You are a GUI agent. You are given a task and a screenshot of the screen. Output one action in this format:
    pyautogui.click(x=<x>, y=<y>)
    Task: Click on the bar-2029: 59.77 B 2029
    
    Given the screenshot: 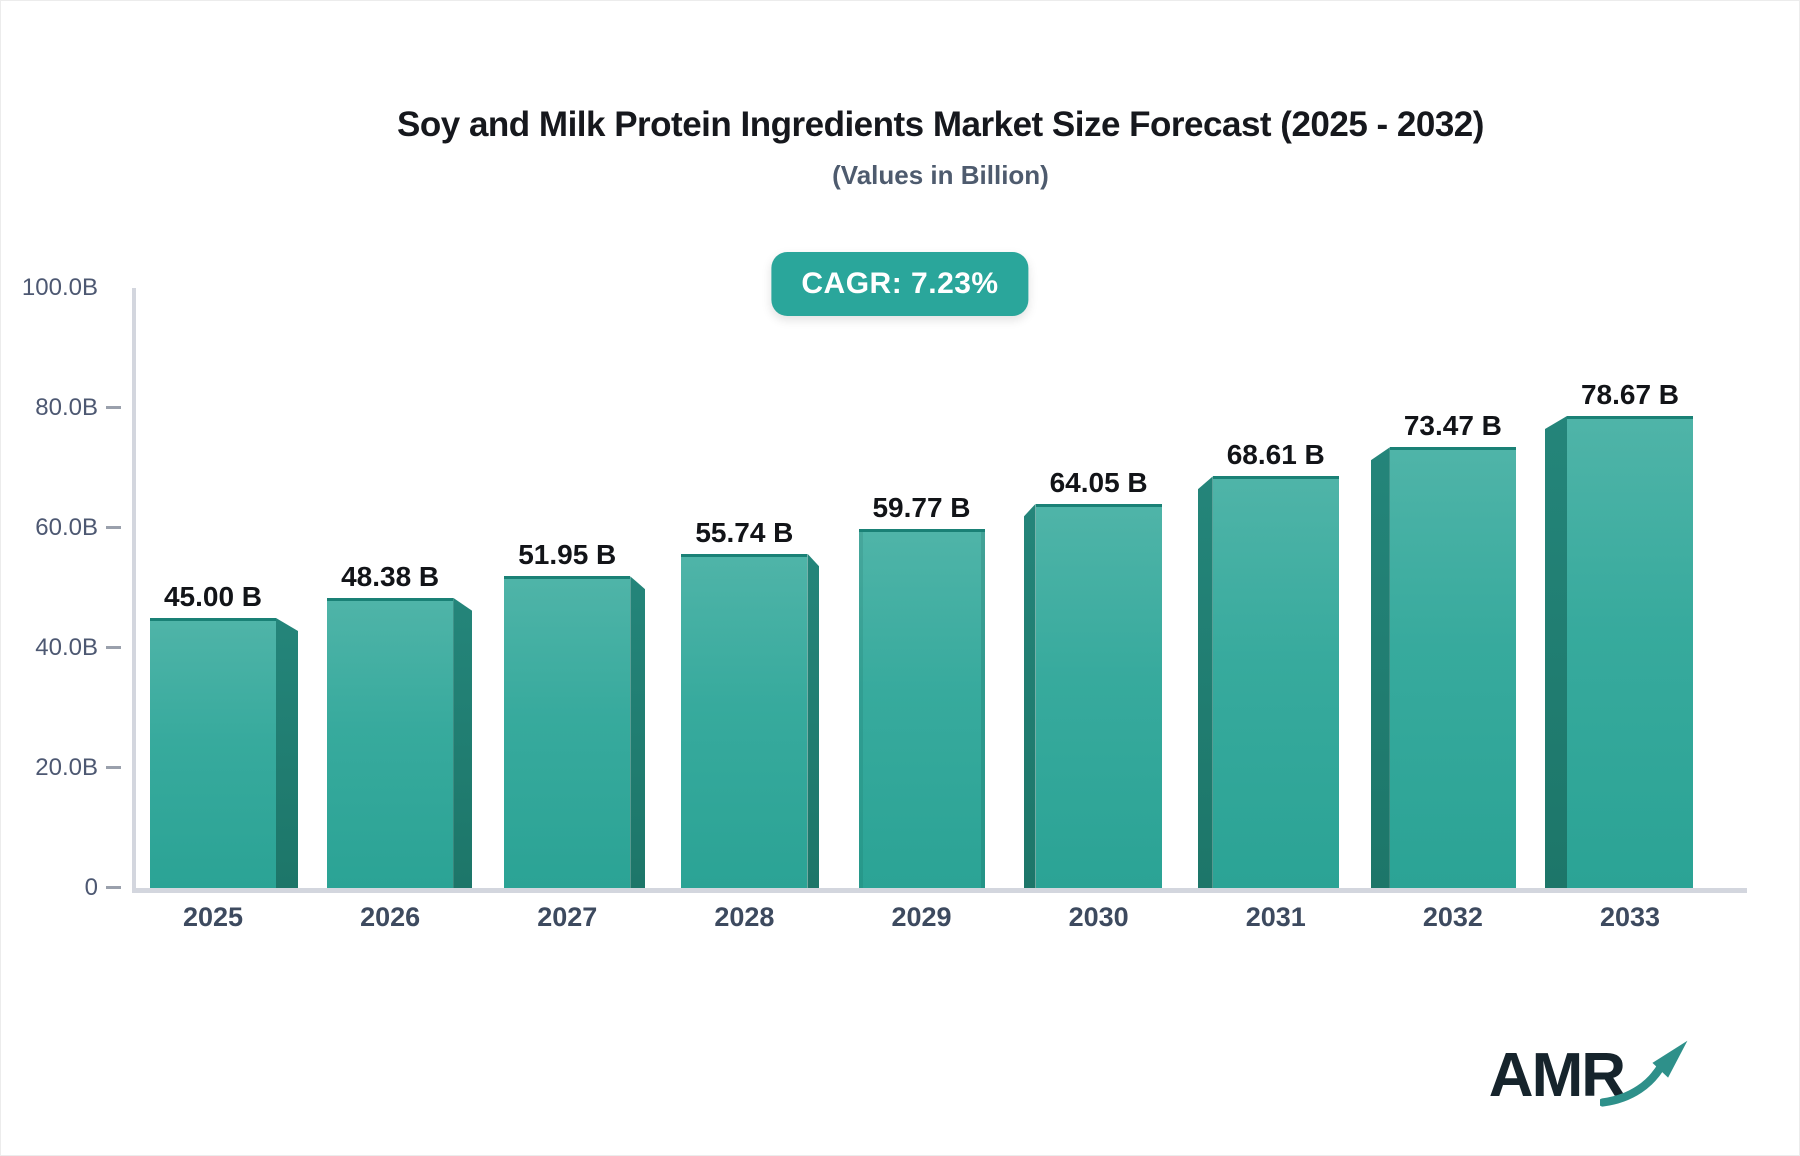 What is the action you would take?
    pyautogui.click(x=921, y=712)
    